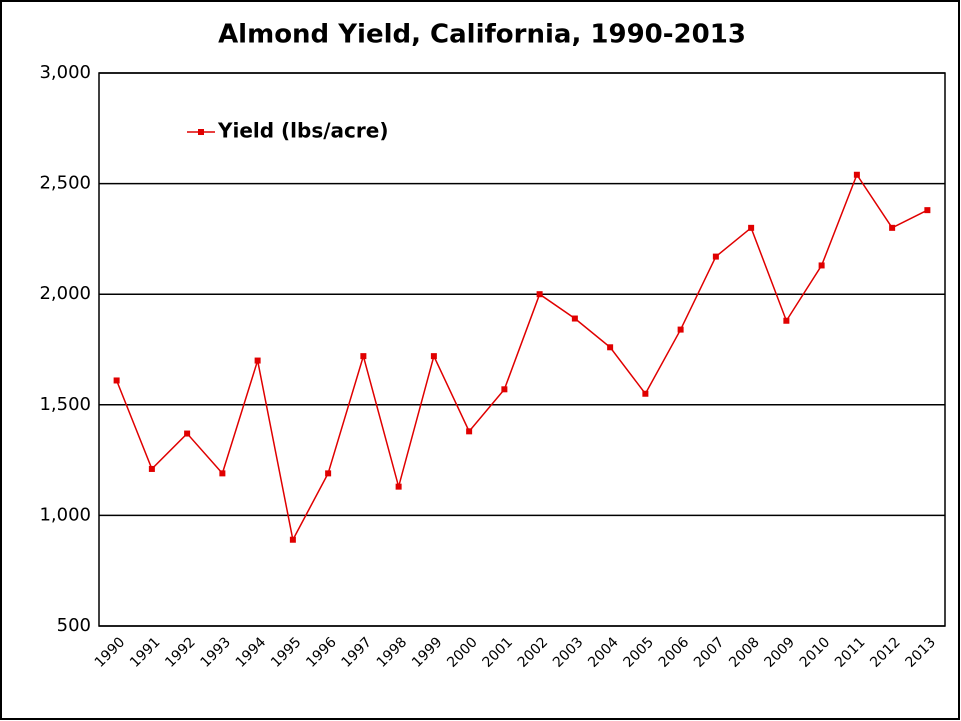 The height and width of the screenshot is (721, 961). What do you see at coordinates (201, 132) in the screenshot?
I see `legend-marker` at bounding box center [201, 132].